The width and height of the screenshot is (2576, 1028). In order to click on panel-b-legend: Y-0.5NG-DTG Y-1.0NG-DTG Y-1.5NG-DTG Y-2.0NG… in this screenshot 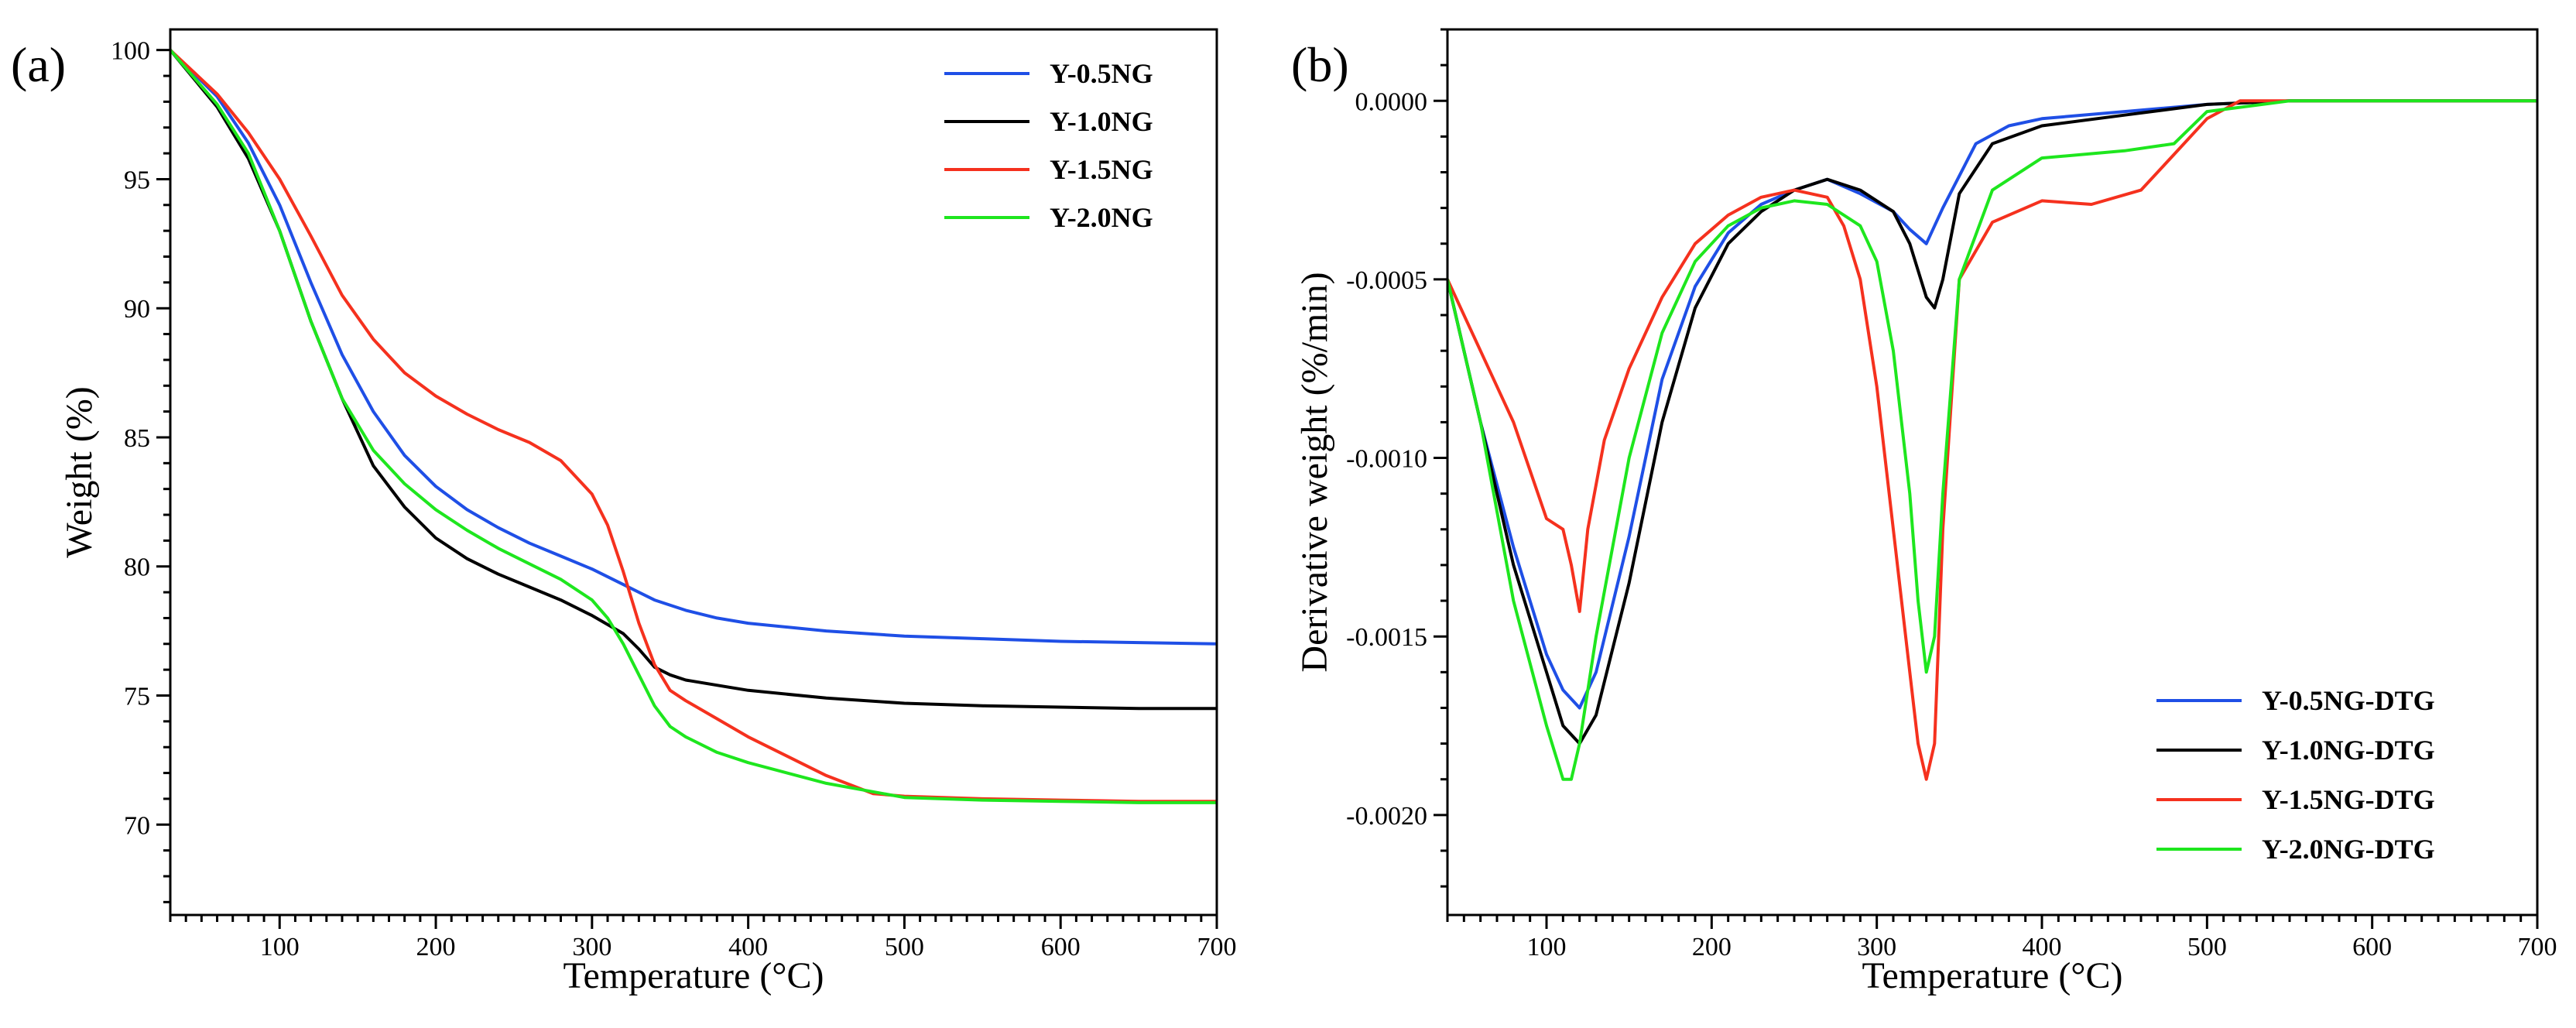, I will do `click(2295, 775)`.